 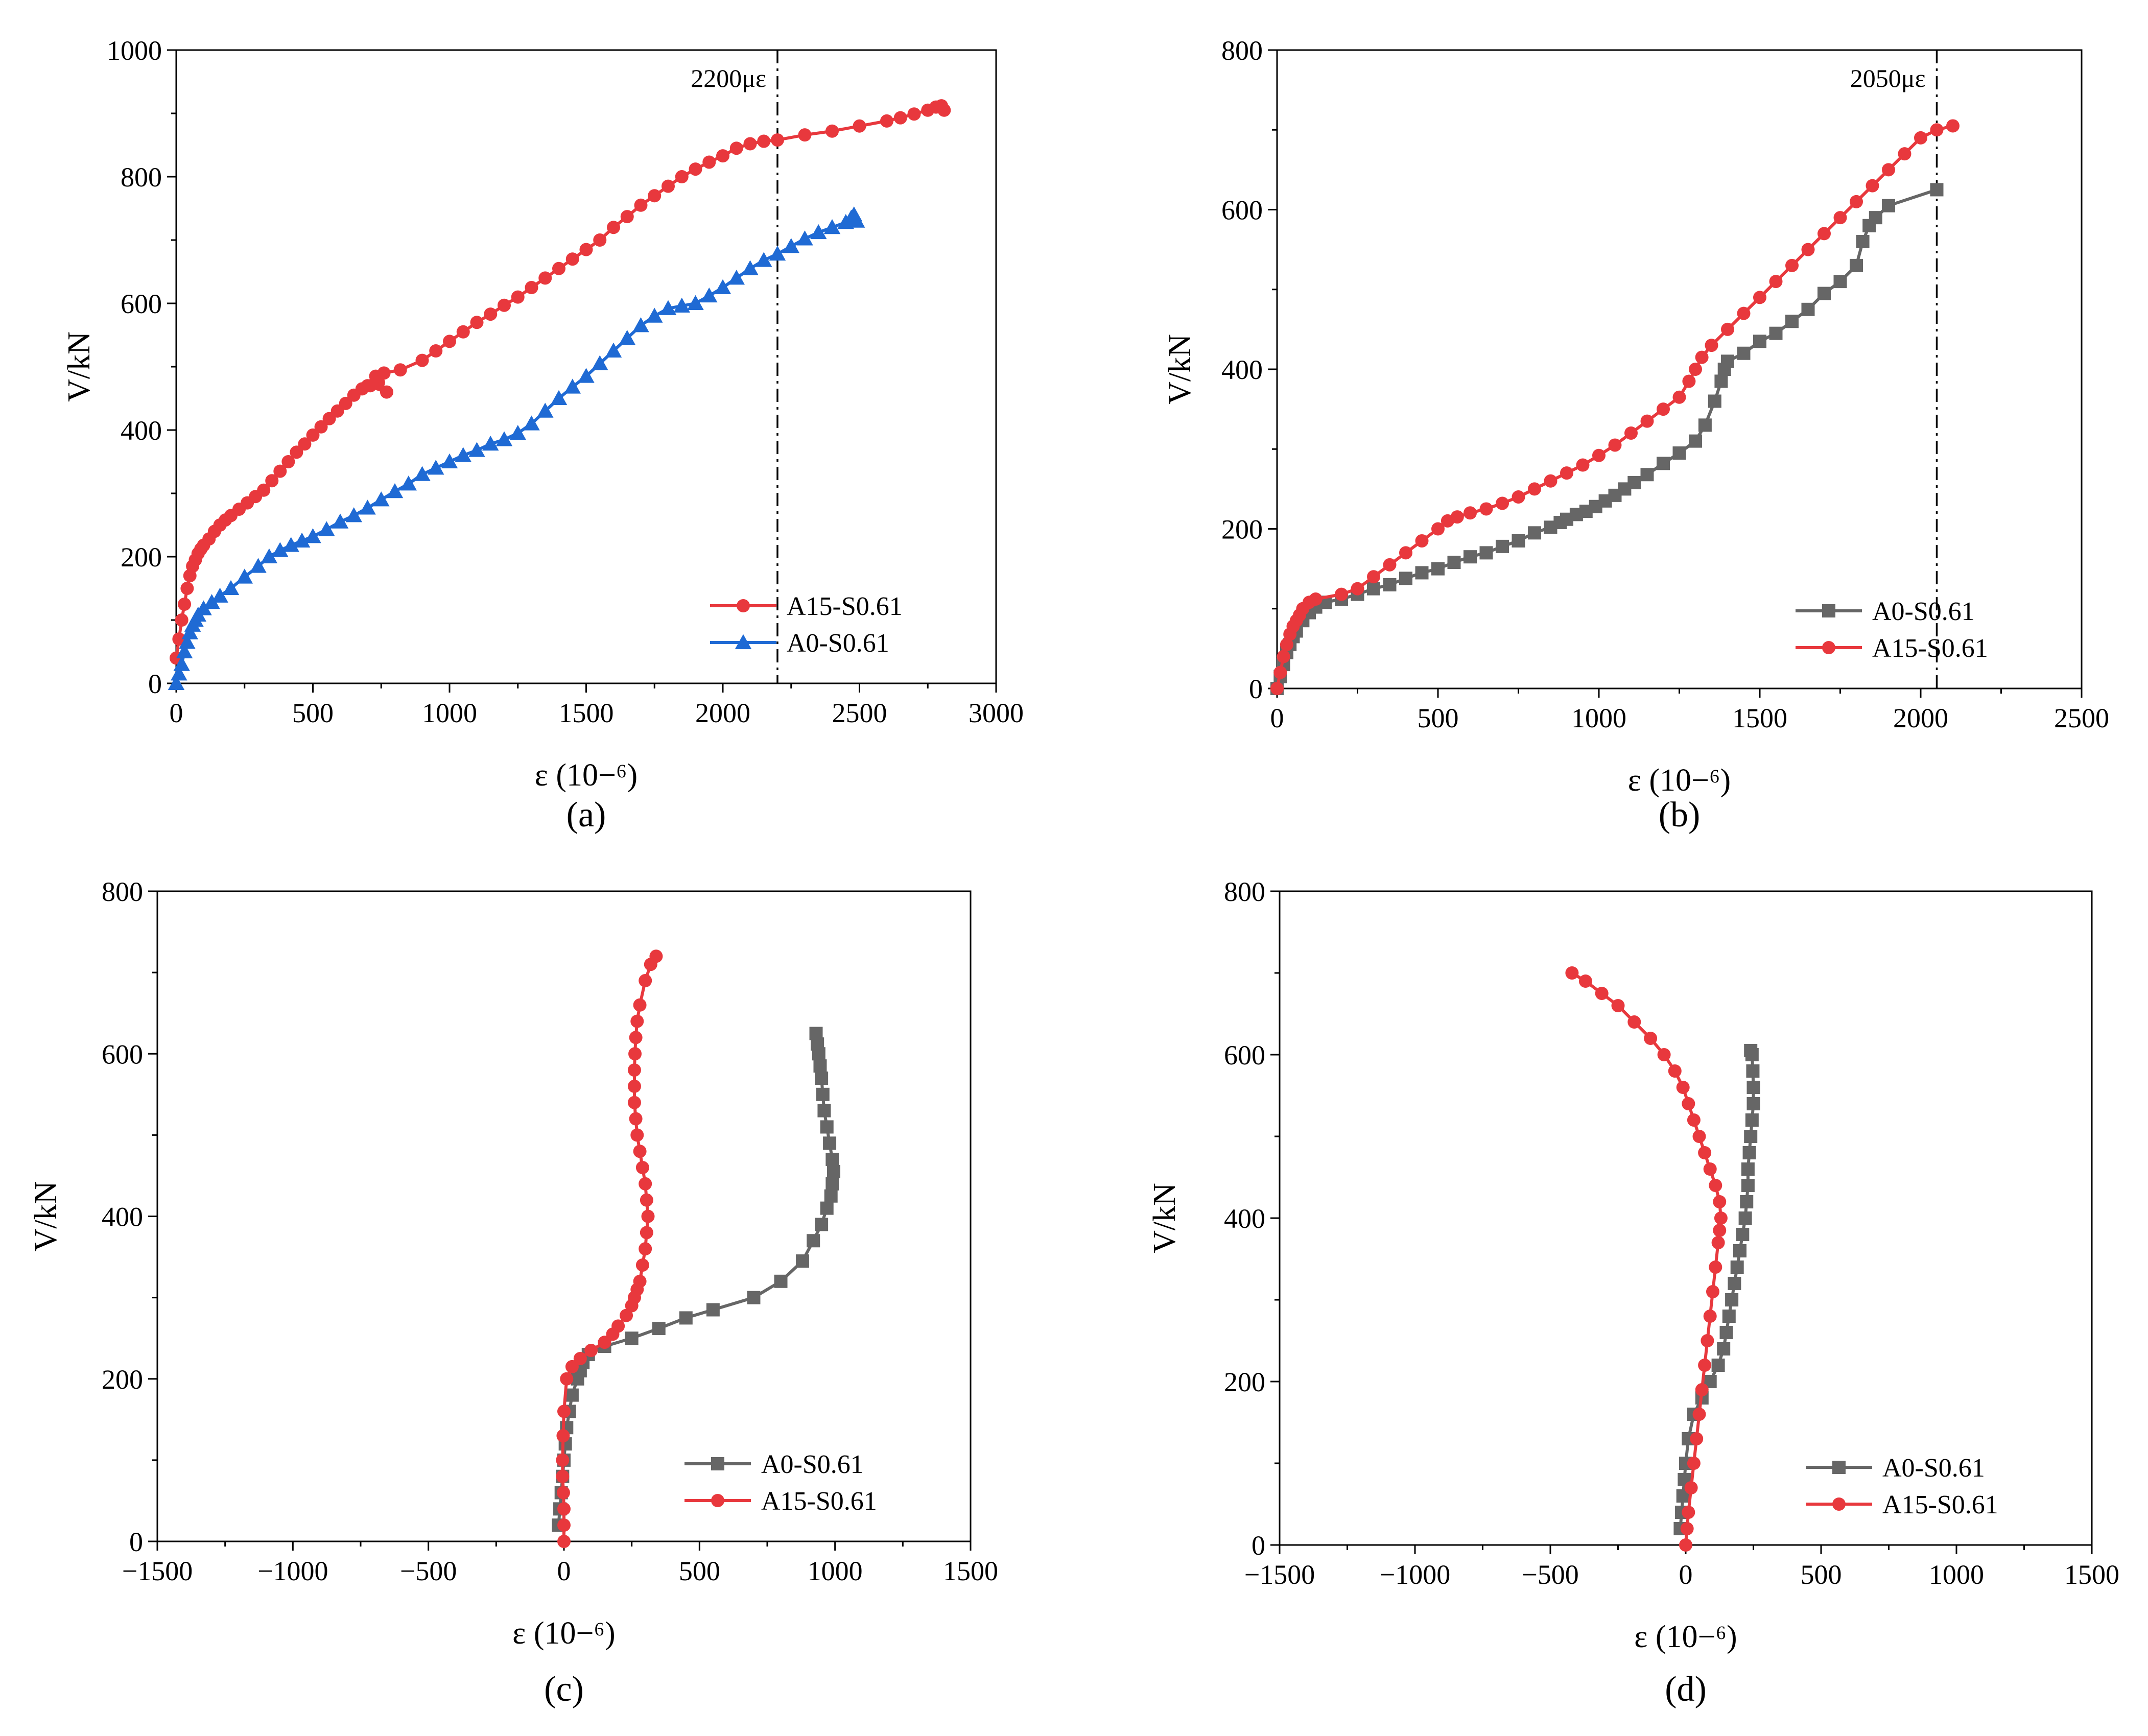 What do you see at coordinates (1279, 1575) in the screenshot?
I see `x-tick-label: −1500` at bounding box center [1279, 1575].